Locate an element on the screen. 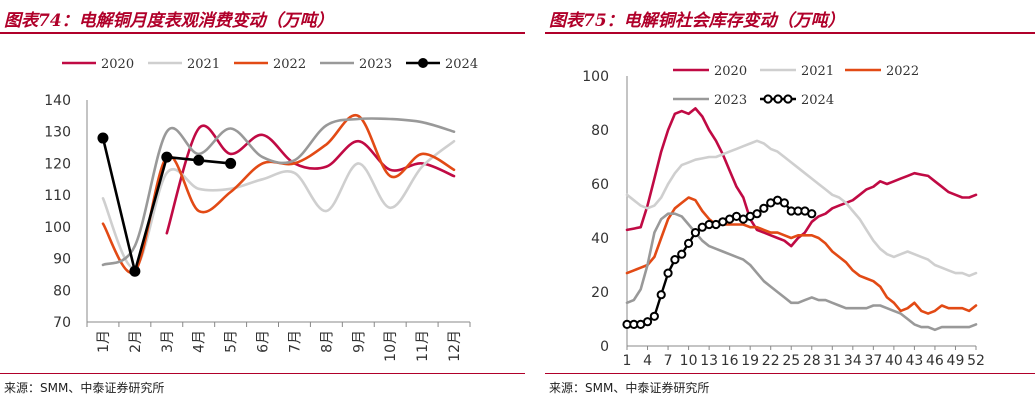  y-tick-label: 140 is located at coordinates (57, 101).